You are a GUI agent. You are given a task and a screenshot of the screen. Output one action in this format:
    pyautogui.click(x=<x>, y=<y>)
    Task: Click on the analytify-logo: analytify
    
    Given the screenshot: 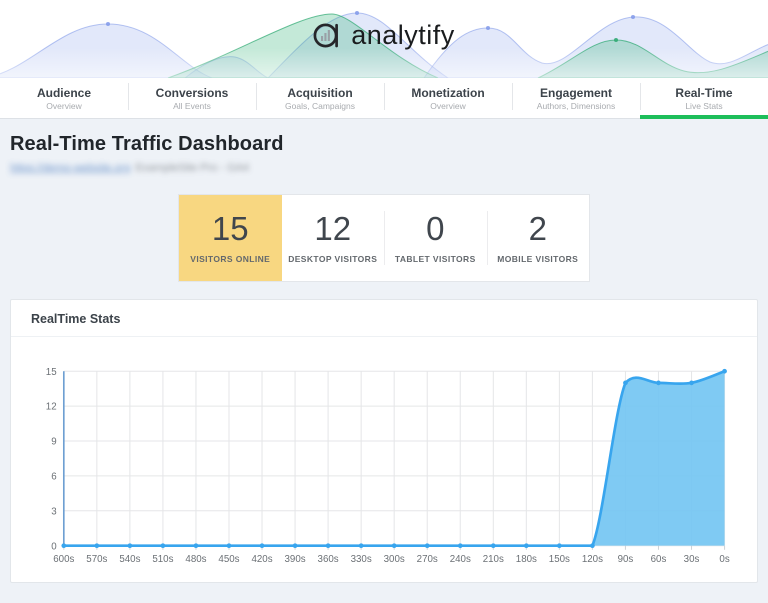 What is the action you would take?
    pyautogui.click(x=384, y=35)
    